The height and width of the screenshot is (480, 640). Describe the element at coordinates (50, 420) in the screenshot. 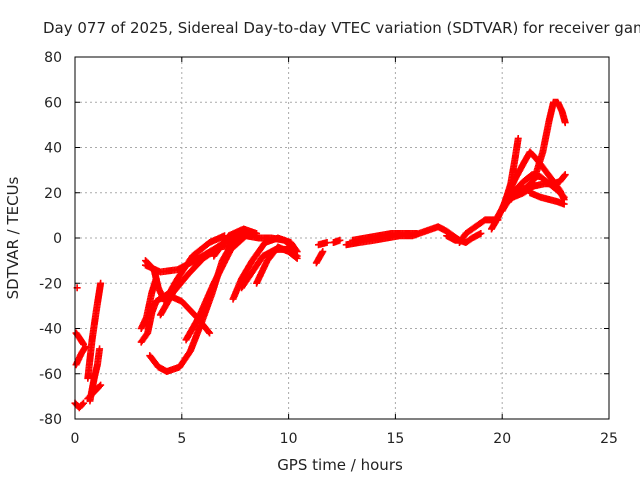

I see `y-tick-label: -80` at that location.